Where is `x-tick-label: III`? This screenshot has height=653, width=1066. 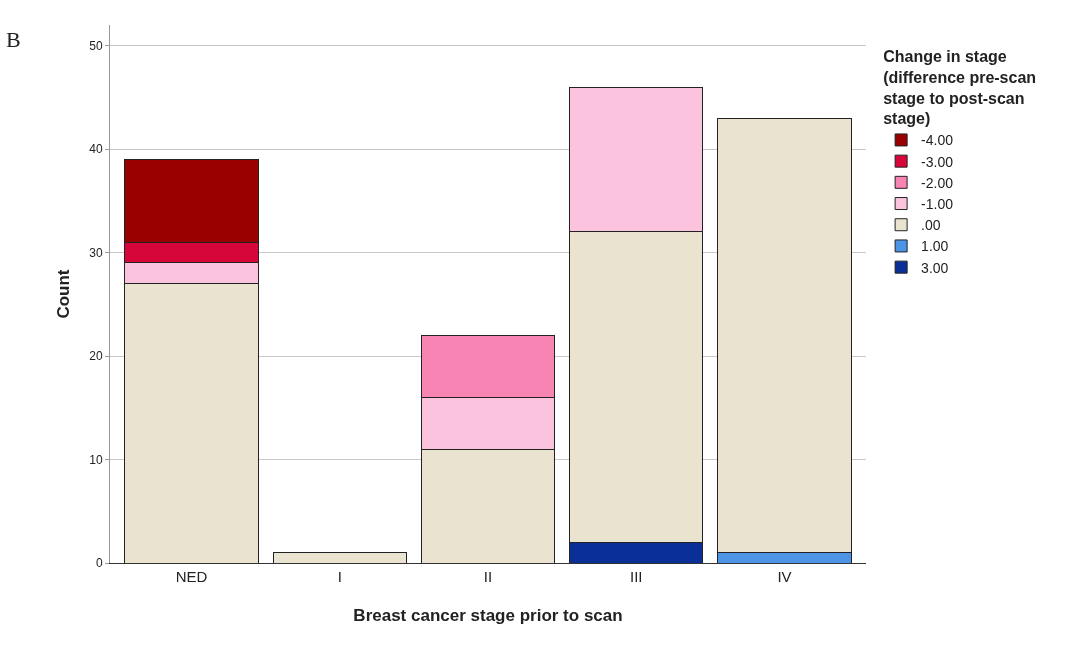
x-tick-label: III is located at coordinates (636, 576).